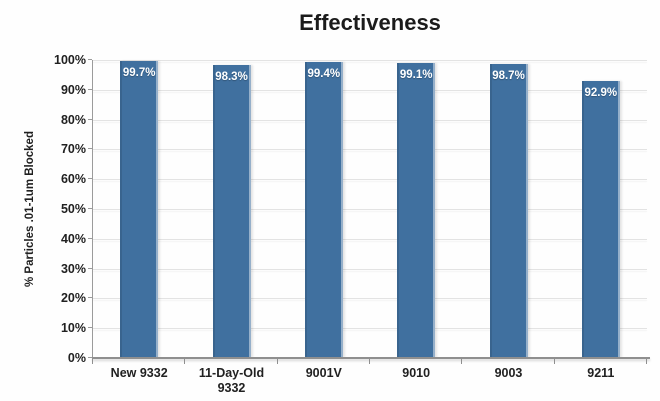 This screenshot has height=401, width=660. I want to click on xtick-label-11-day-old-9332: 11-Day-Old 9332, so click(231, 380).